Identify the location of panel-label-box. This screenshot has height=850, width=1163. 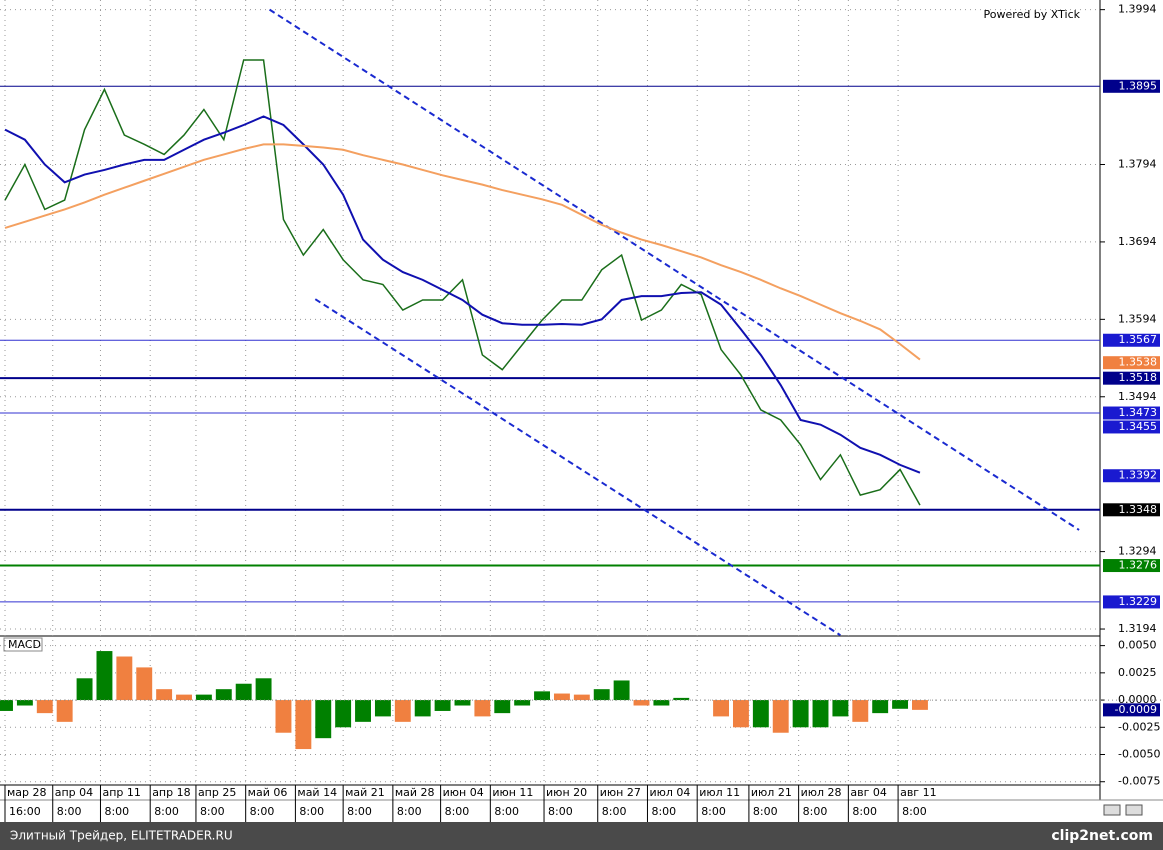
(23, 644).